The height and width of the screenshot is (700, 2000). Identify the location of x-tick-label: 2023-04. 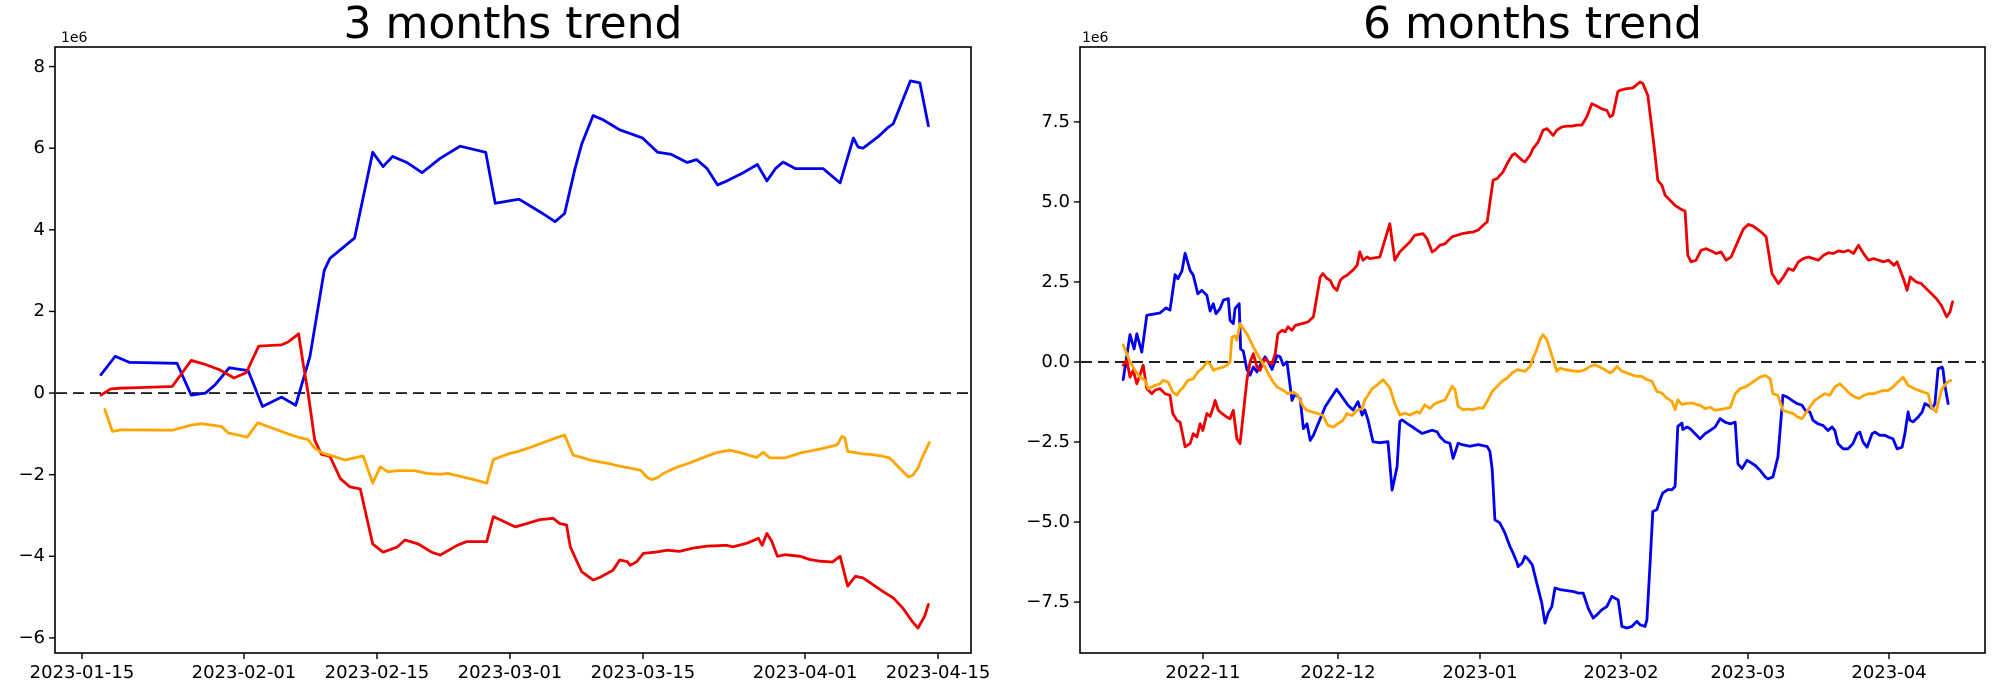
(1889, 672).